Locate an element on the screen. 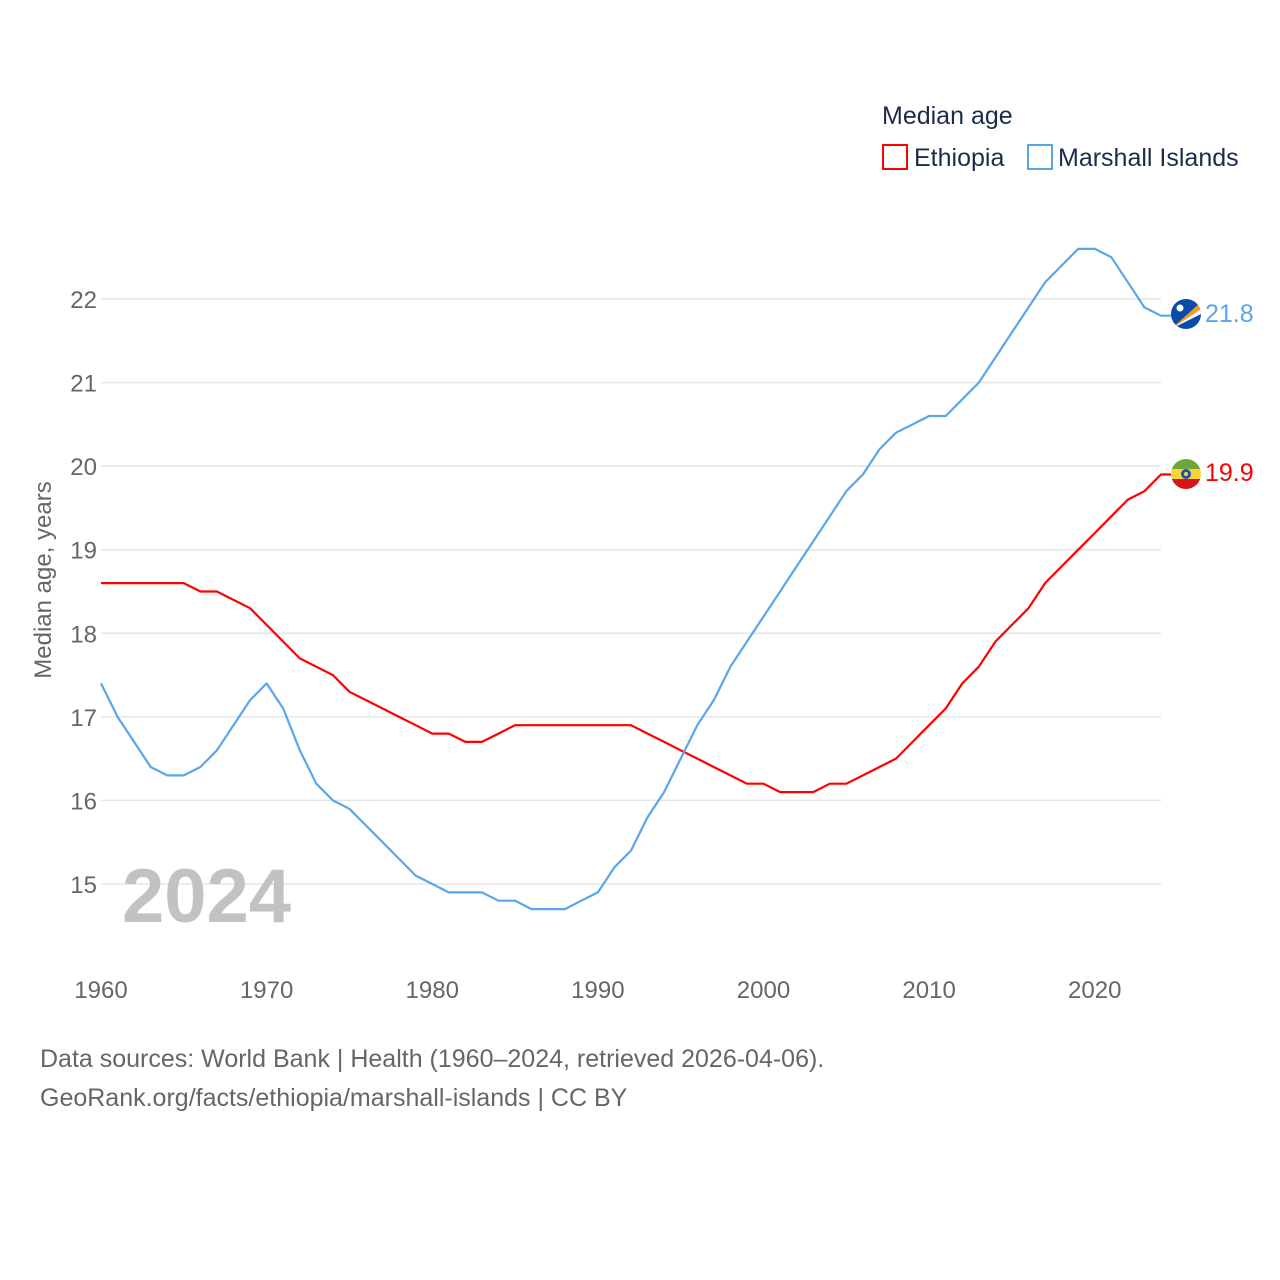 This screenshot has height=1280, width=1280. legend-item-ethiopia: Ethiopia is located at coordinates (943, 158).